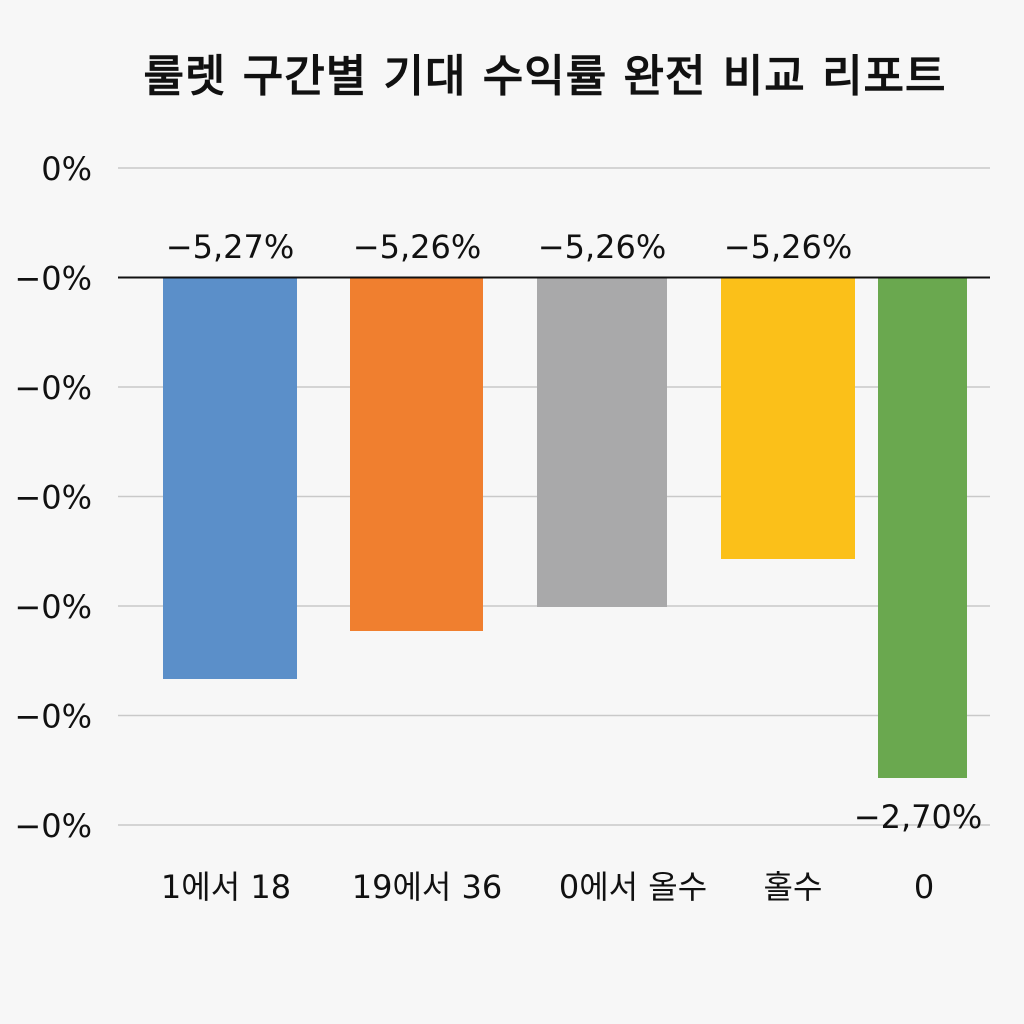 This screenshot has height=1024, width=1024. I want to click on x-tick-label: 홀수, so click(793, 887).